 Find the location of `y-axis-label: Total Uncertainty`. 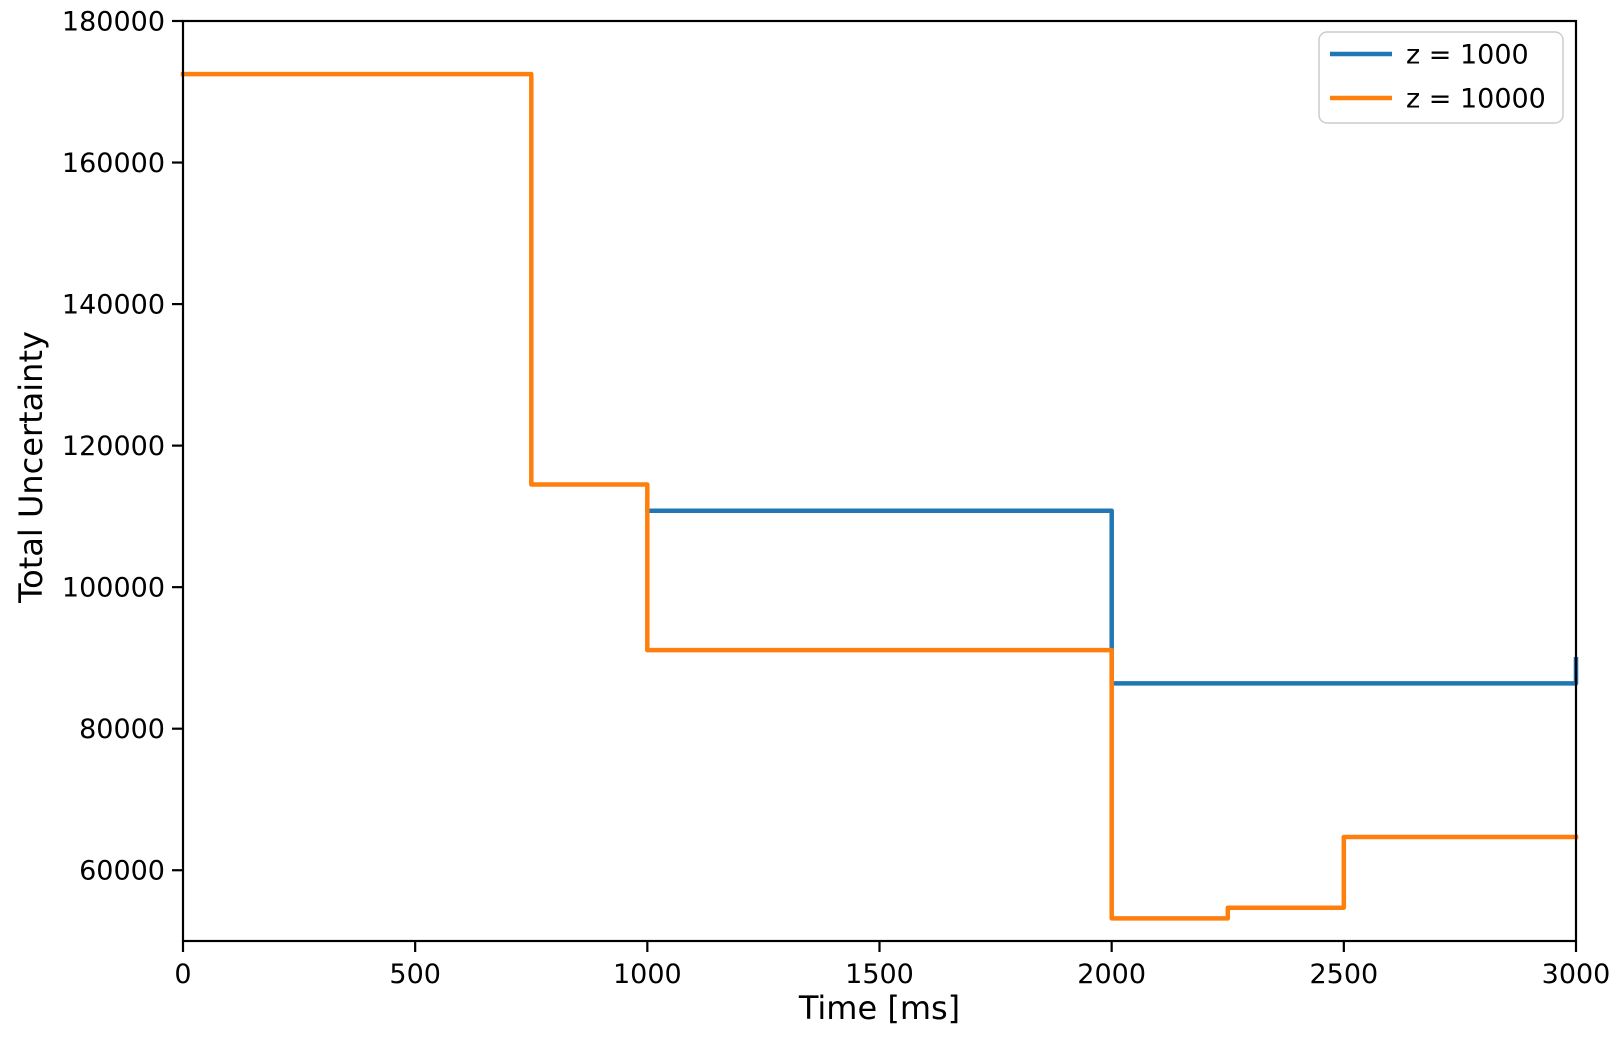

y-axis-label: Total Uncertainty is located at coordinates (31, 467).